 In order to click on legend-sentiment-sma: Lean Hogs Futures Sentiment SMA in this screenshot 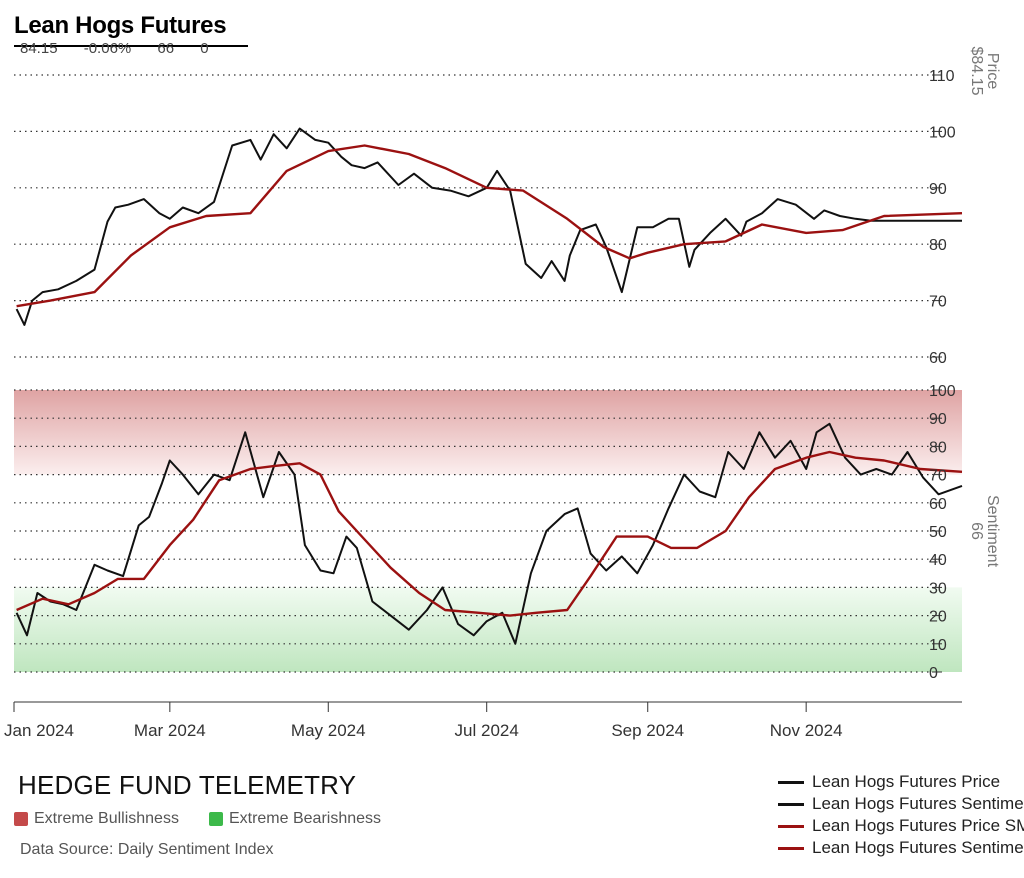, I will do `click(901, 848)`.